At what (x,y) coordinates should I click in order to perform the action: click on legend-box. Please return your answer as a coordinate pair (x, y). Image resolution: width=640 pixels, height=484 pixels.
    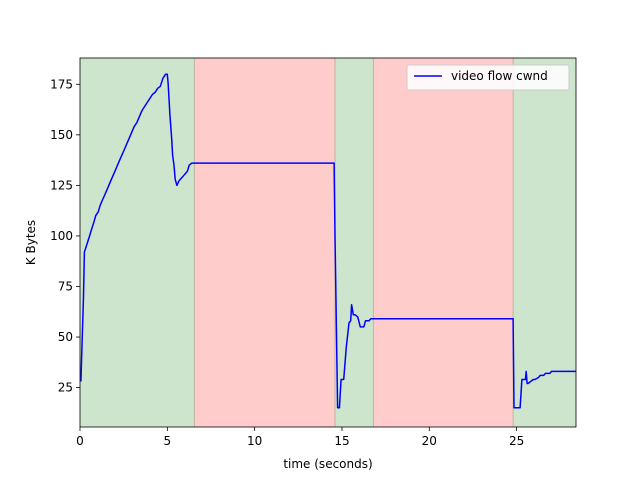
    Looking at the image, I should click on (488, 77).